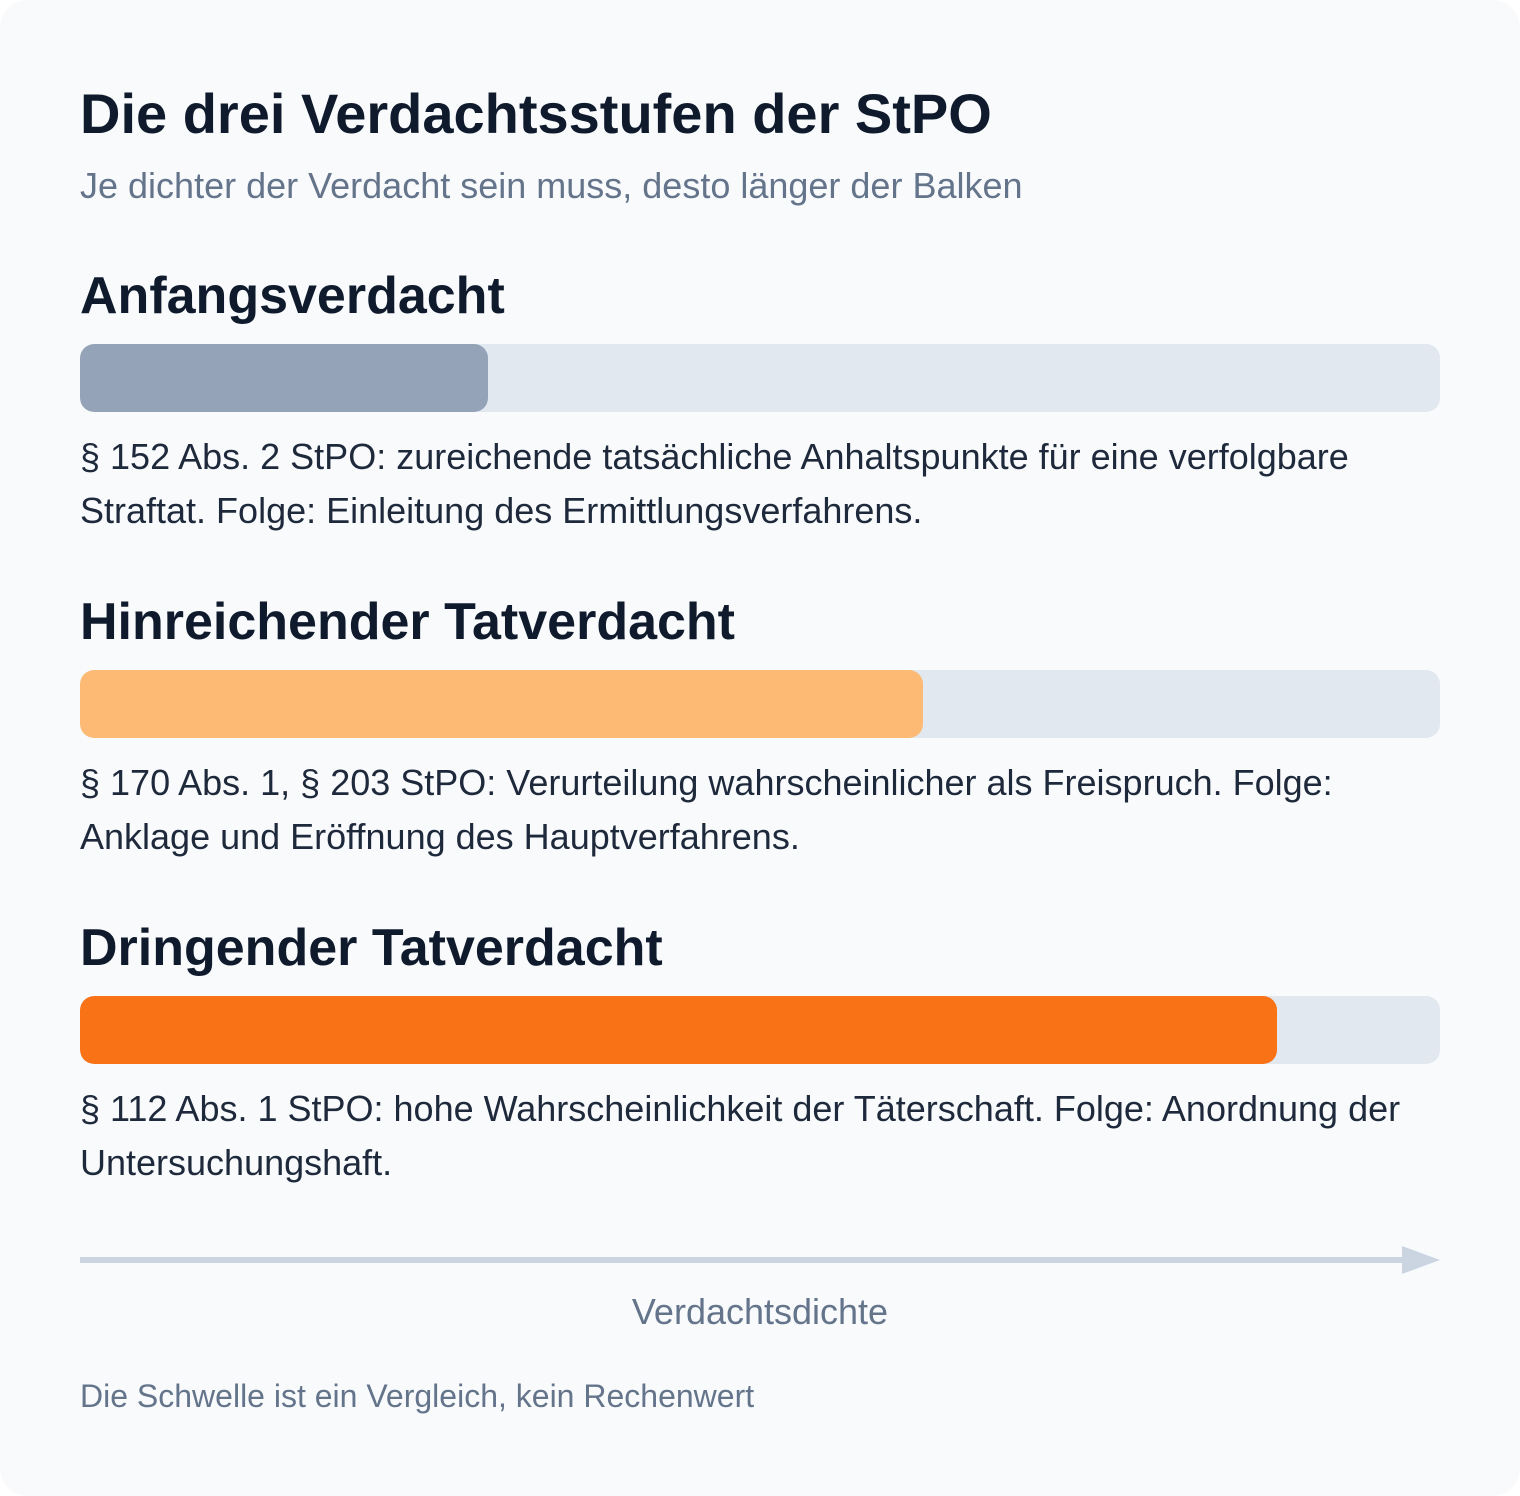 This screenshot has width=1520, height=1496. Describe the element at coordinates (536, 113) in the screenshot. I see `chart-title: Die drei Verdachtsstufen der StPO` at that location.